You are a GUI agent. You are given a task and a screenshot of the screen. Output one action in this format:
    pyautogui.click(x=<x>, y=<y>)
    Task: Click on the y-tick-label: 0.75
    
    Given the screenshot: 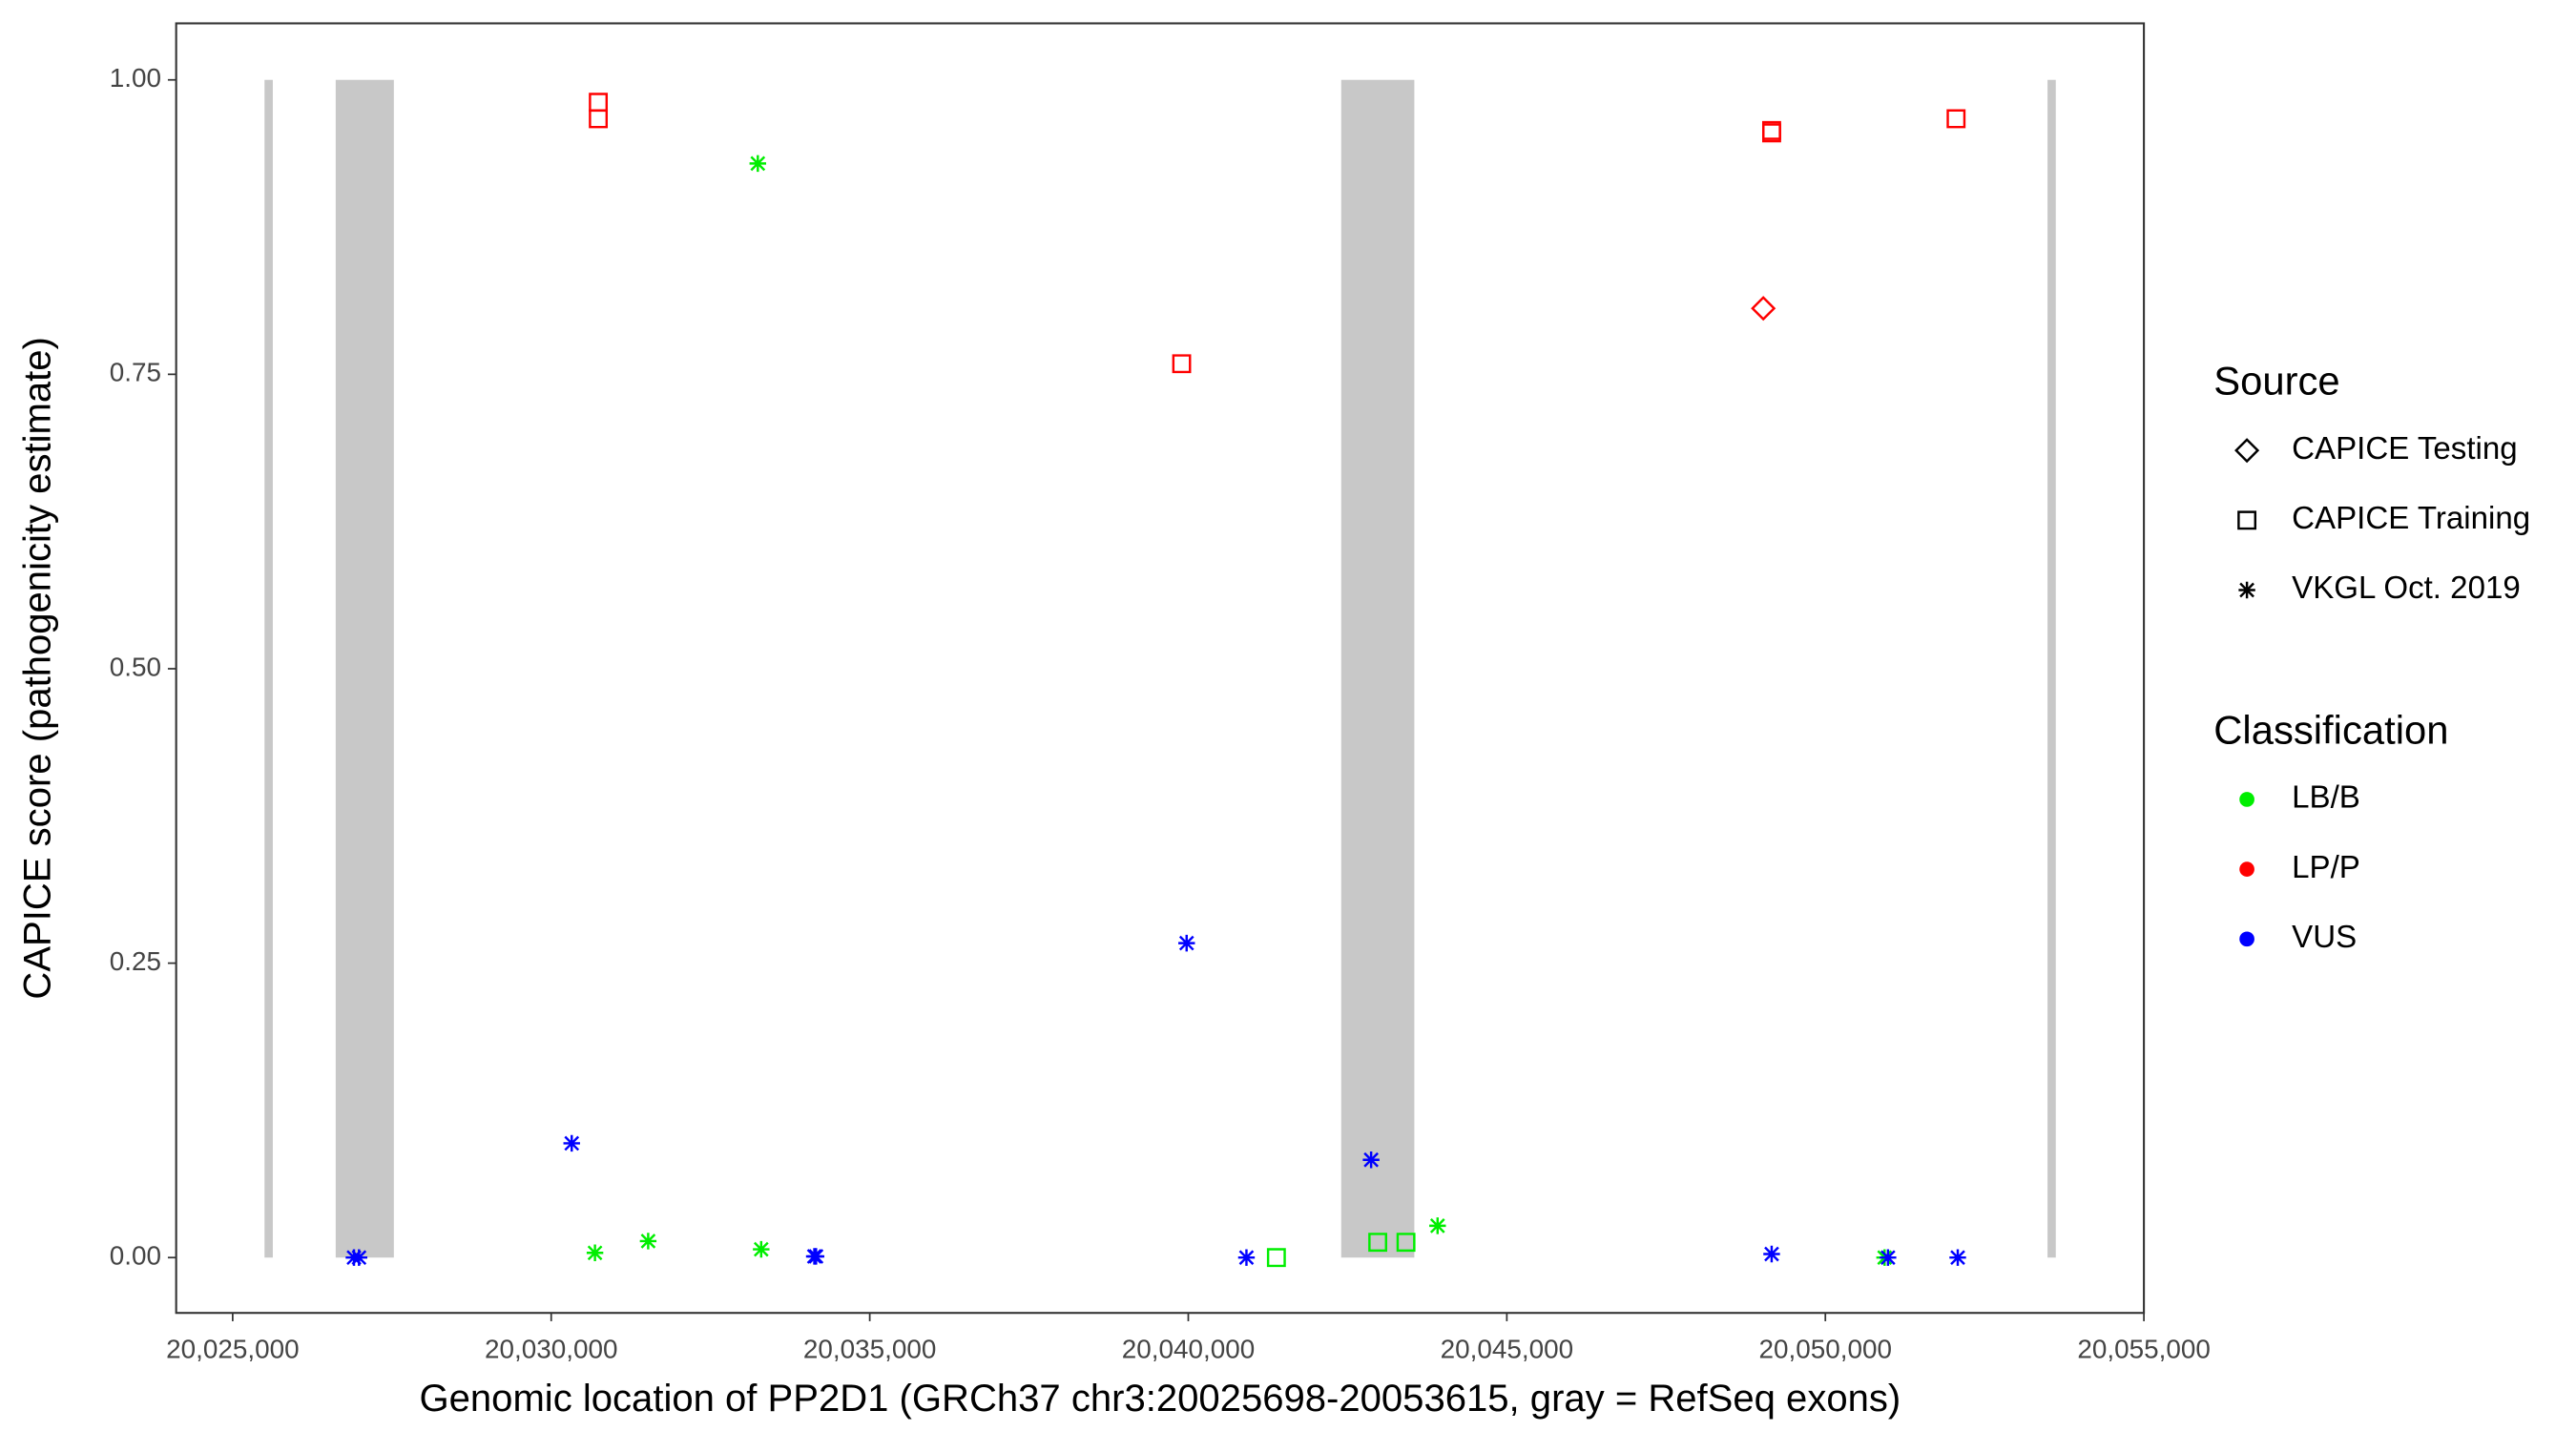 What is the action you would take?
    pyautogui.click(x=135, y=372)
    